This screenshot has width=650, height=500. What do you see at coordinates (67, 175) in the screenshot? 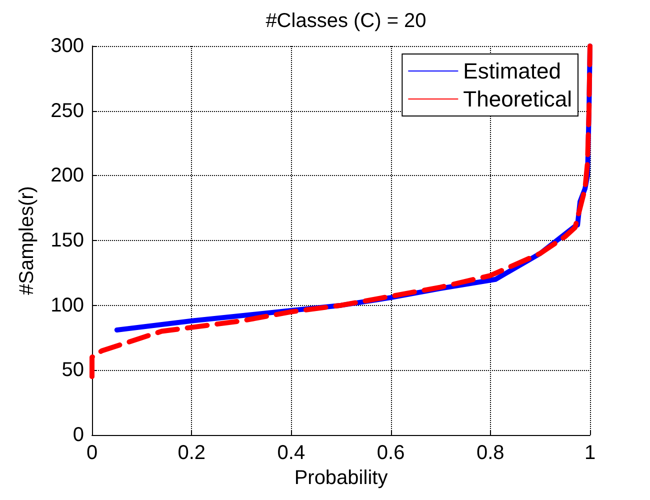
I see `y-tick-label: 200` at bounding box center [67, 175].